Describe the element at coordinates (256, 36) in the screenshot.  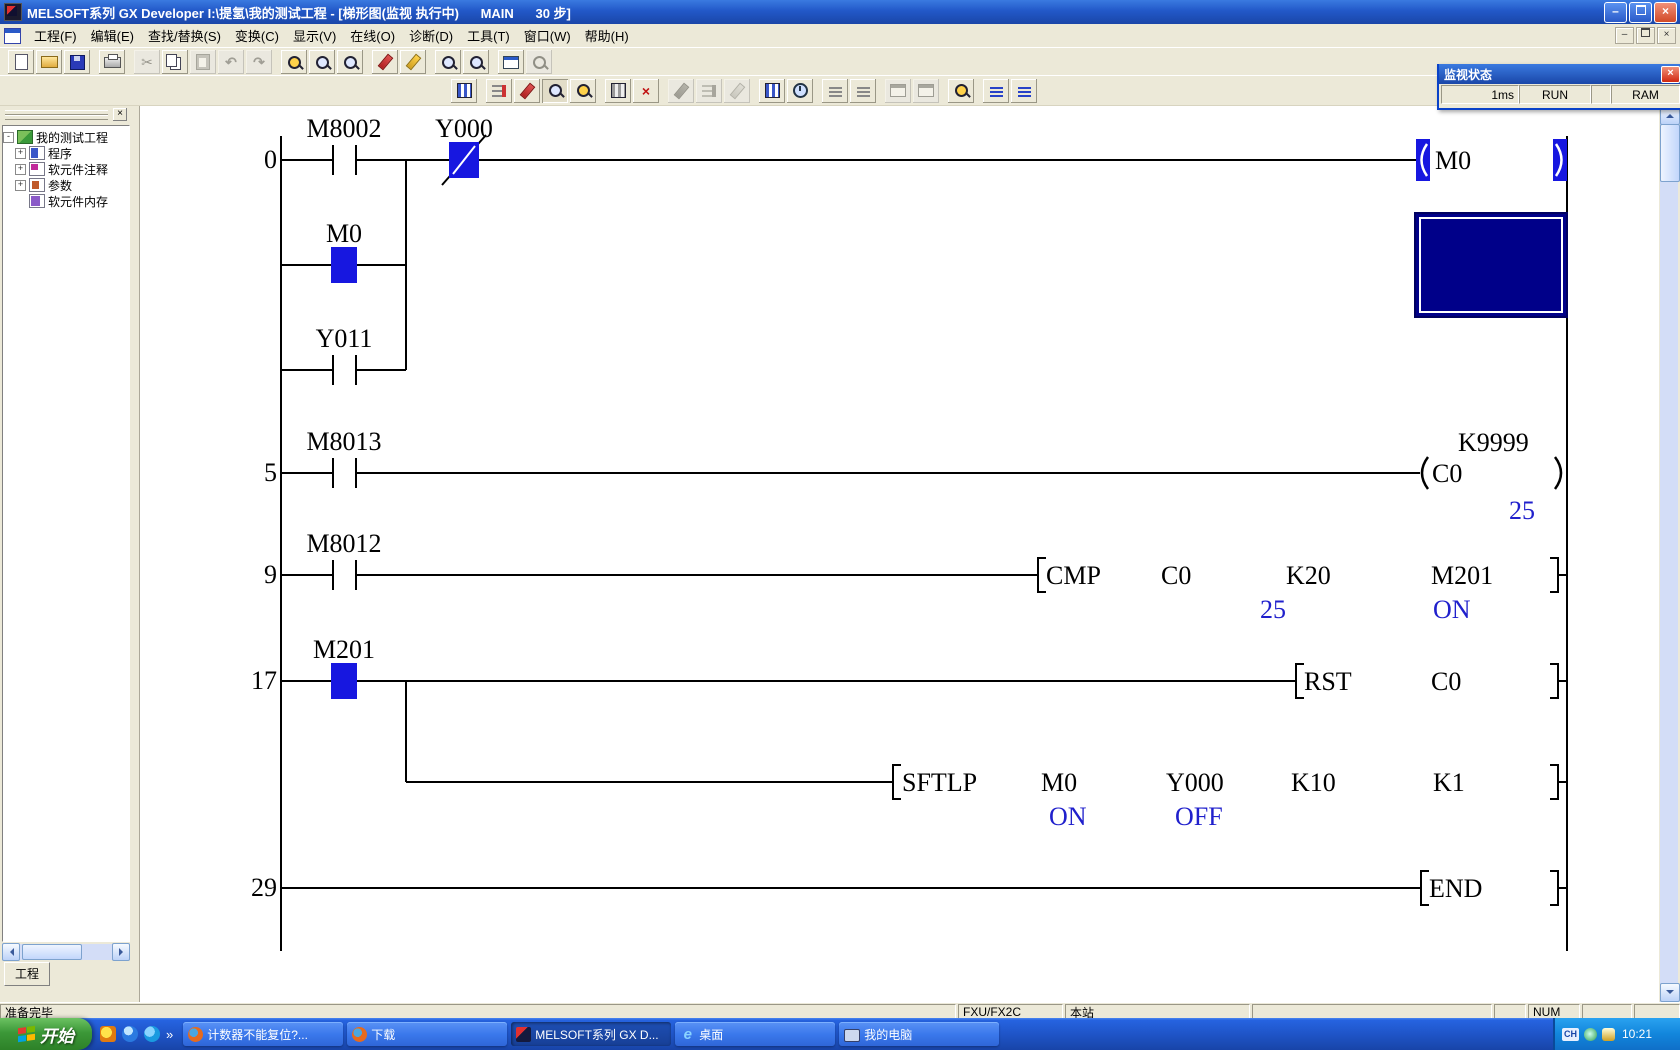
I see `menu-convert: 变换(C)` at that location.